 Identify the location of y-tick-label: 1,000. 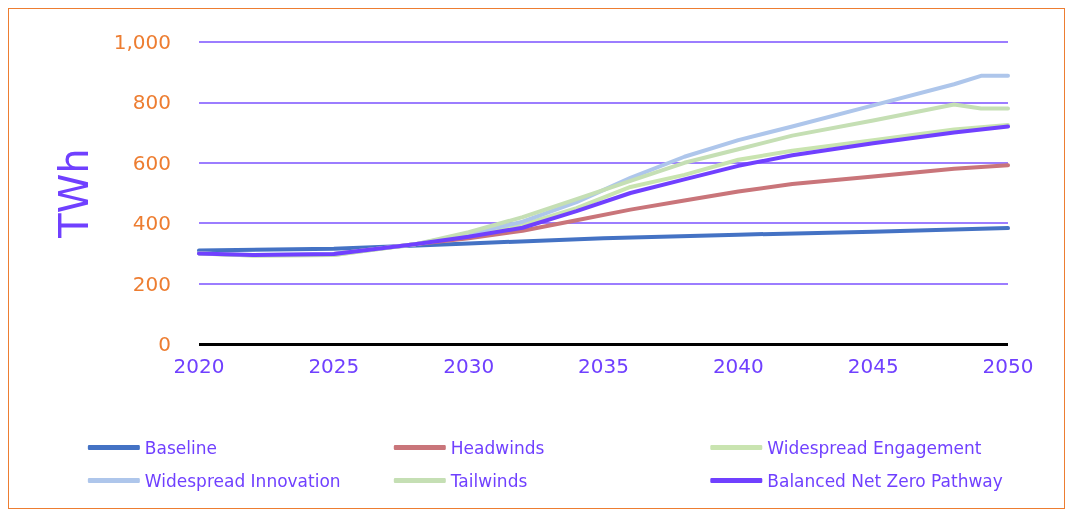
(142, 42).